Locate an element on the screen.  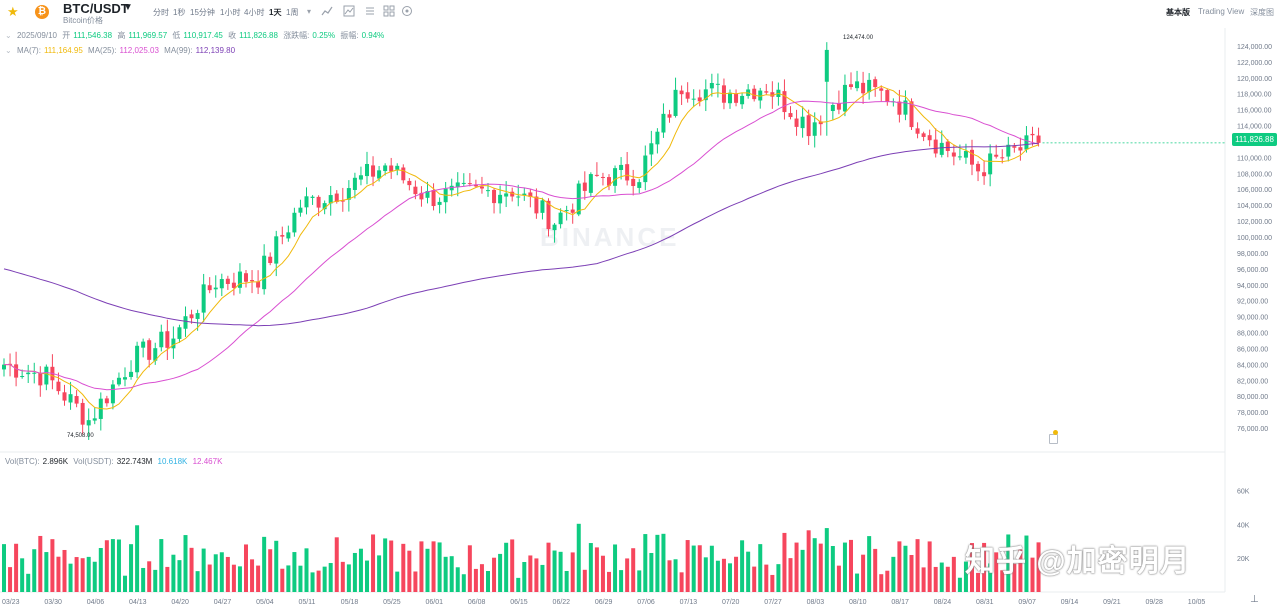
price-axis-label: 92,000.00 is located at coordinates (1252, 302).